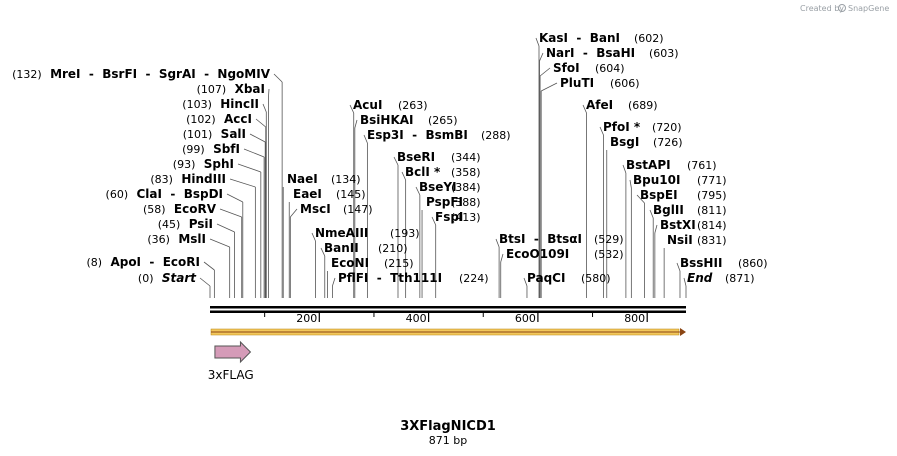 Image resolution: width=897 pixels, height=456 pixels. What do you see at coordinates (125, 262) in the screenshot?
I see `enzyme-name: ApoI` at bounding box center [125, 262].